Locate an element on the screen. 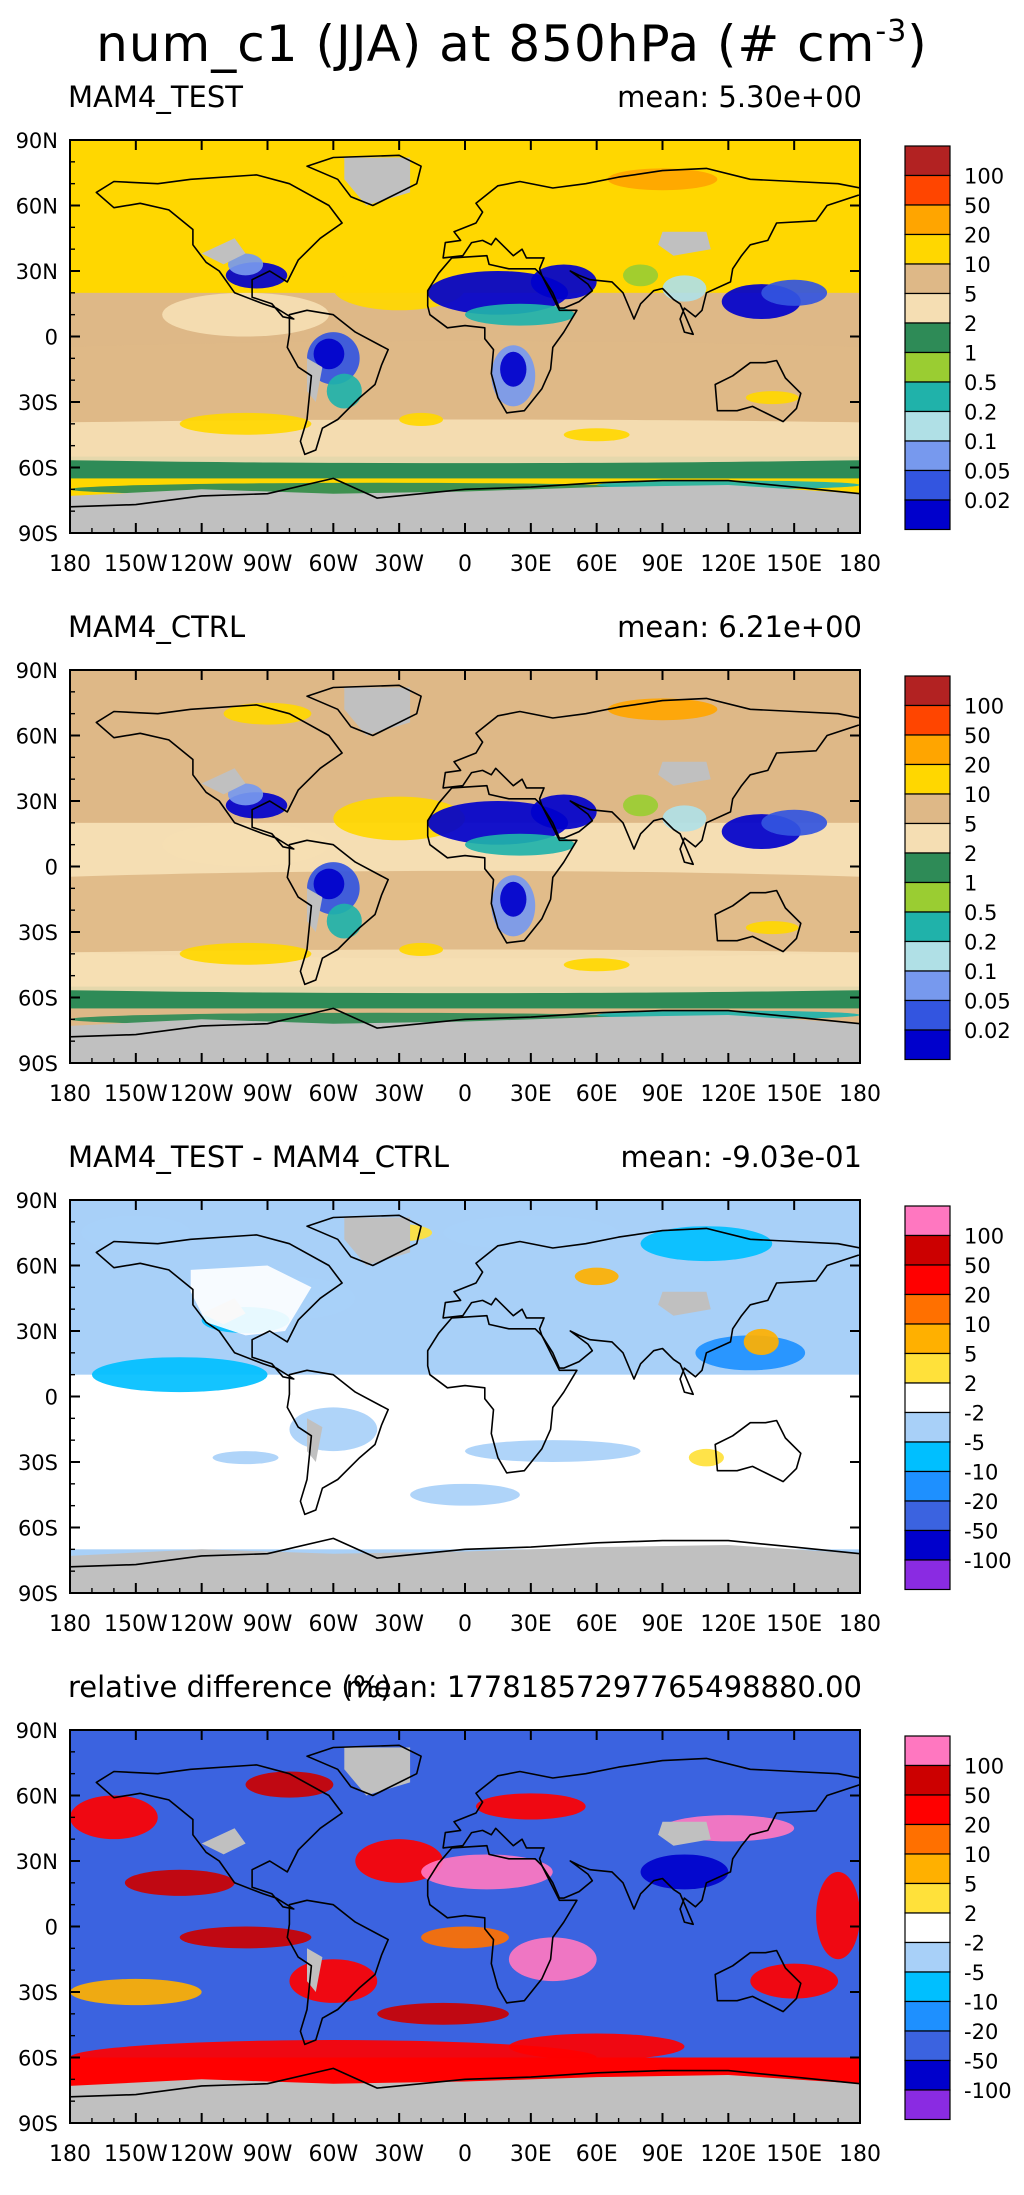 Image resolution: width=1024 pixels, height=2195 pixels. missing-tibet is located at coordinates (684, 243).